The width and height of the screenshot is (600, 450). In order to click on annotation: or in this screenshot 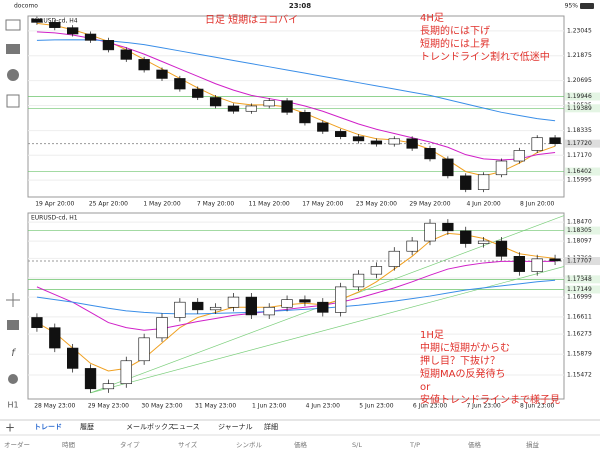, I will do `click(425, 387)`.